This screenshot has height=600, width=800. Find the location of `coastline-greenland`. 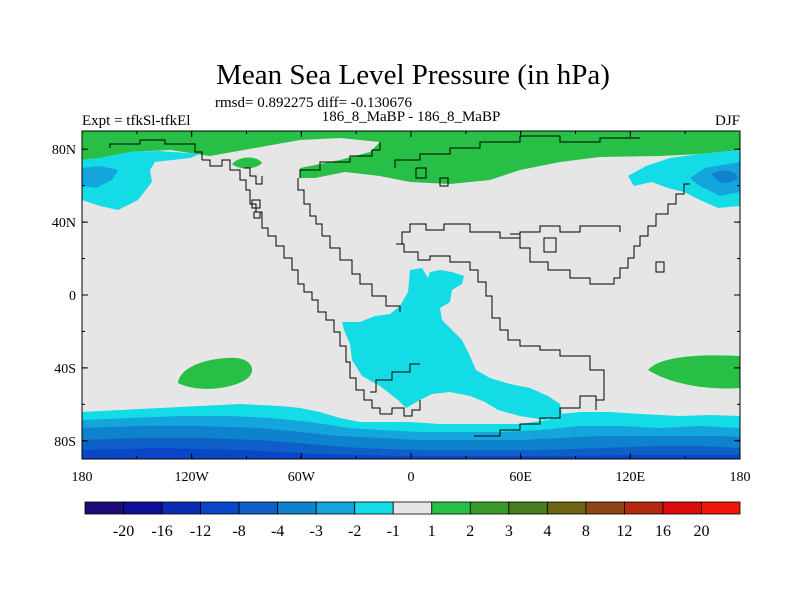

coastline-greenland is located at coordinates (340, 160).